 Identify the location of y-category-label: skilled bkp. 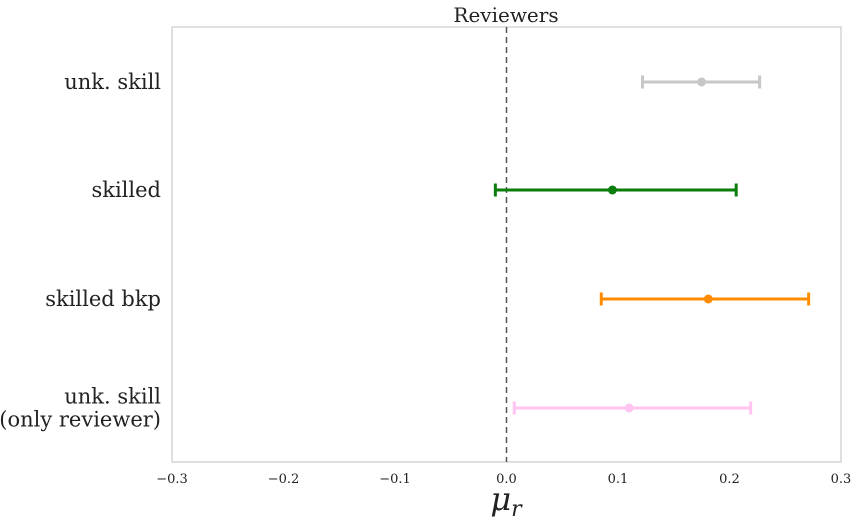
(103, 299).